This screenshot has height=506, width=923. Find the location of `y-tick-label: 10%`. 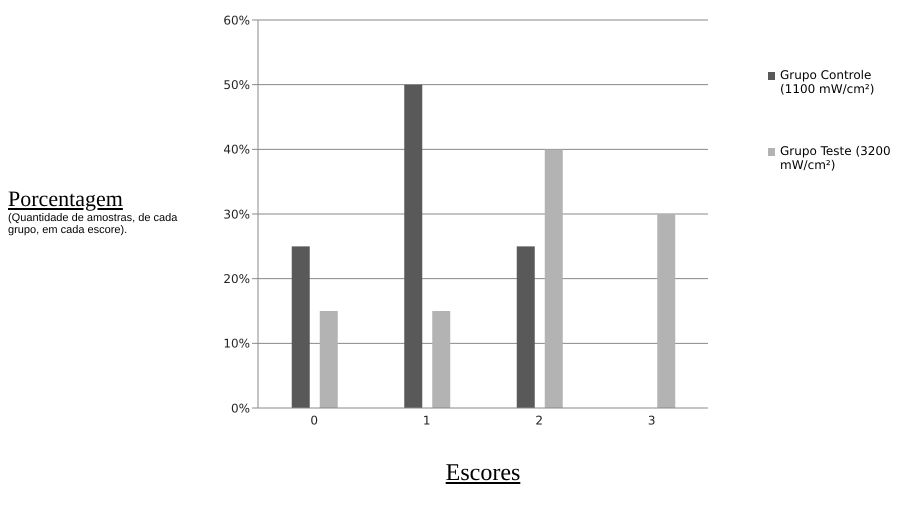

y-tick-label: 10% is located at coordinates (236, 343).